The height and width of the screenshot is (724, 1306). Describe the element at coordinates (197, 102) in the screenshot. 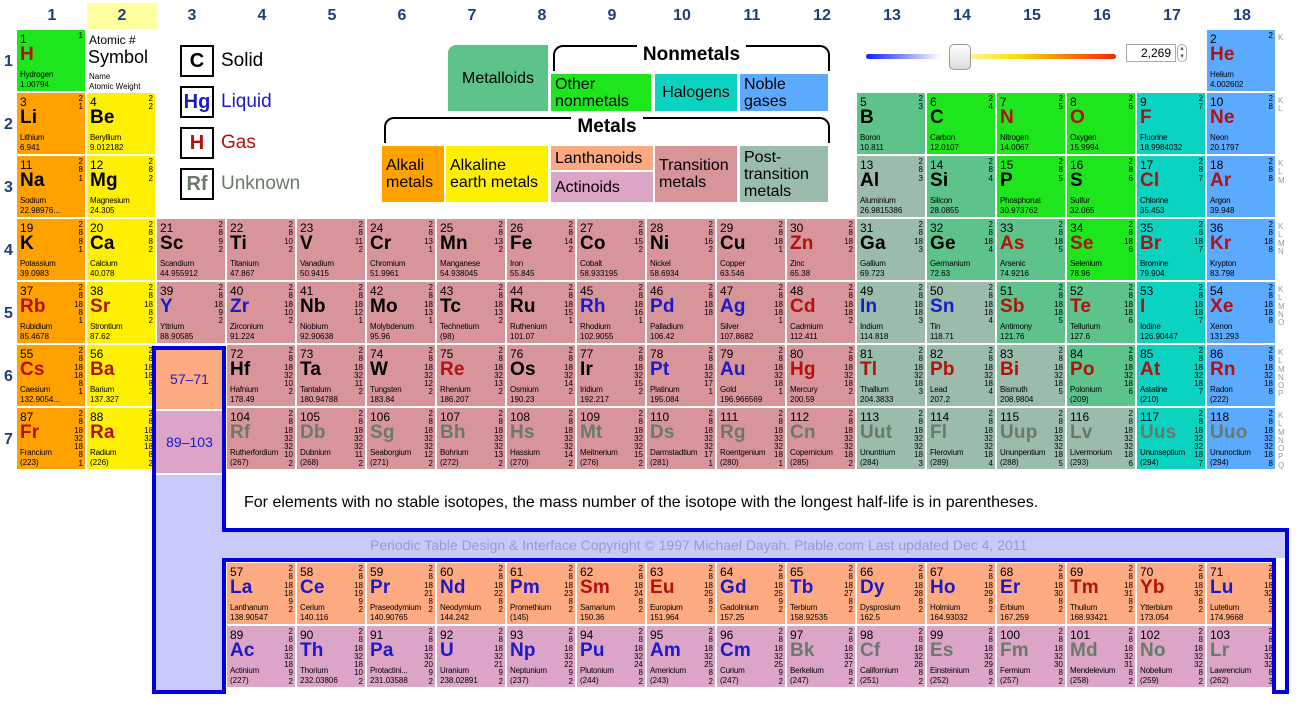

I see `state-symbol-liquid: Hg` at that location.